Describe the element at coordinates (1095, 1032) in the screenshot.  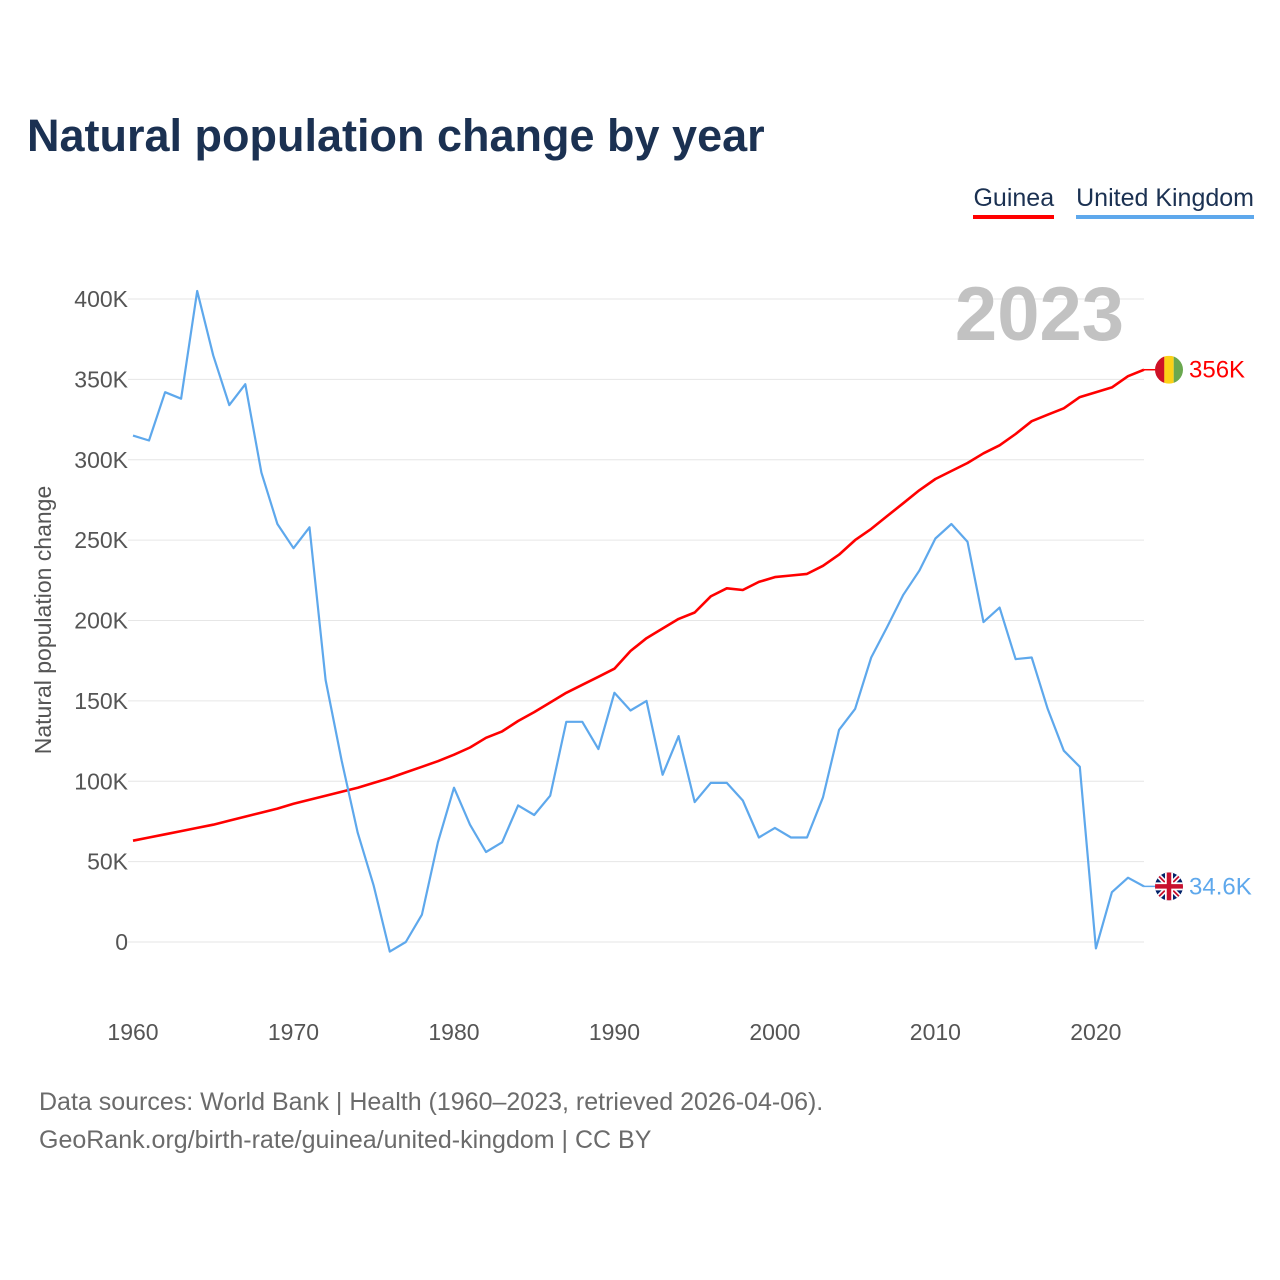
I see `x-tick-label: 2020` at that location.